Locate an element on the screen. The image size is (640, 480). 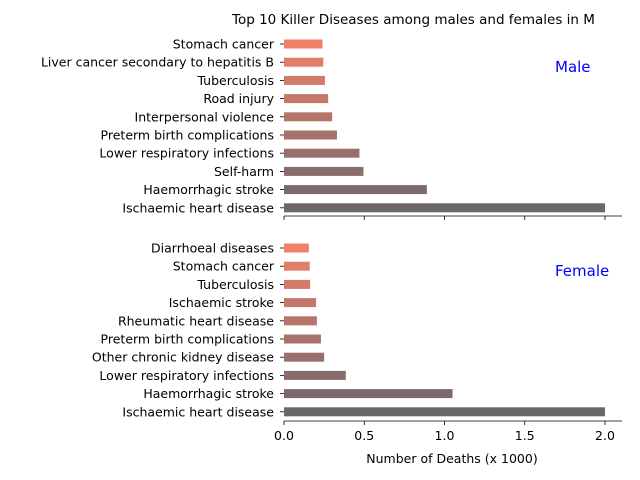
category-label: Diarrhoeal diseases is located at coordinates (212, 248).